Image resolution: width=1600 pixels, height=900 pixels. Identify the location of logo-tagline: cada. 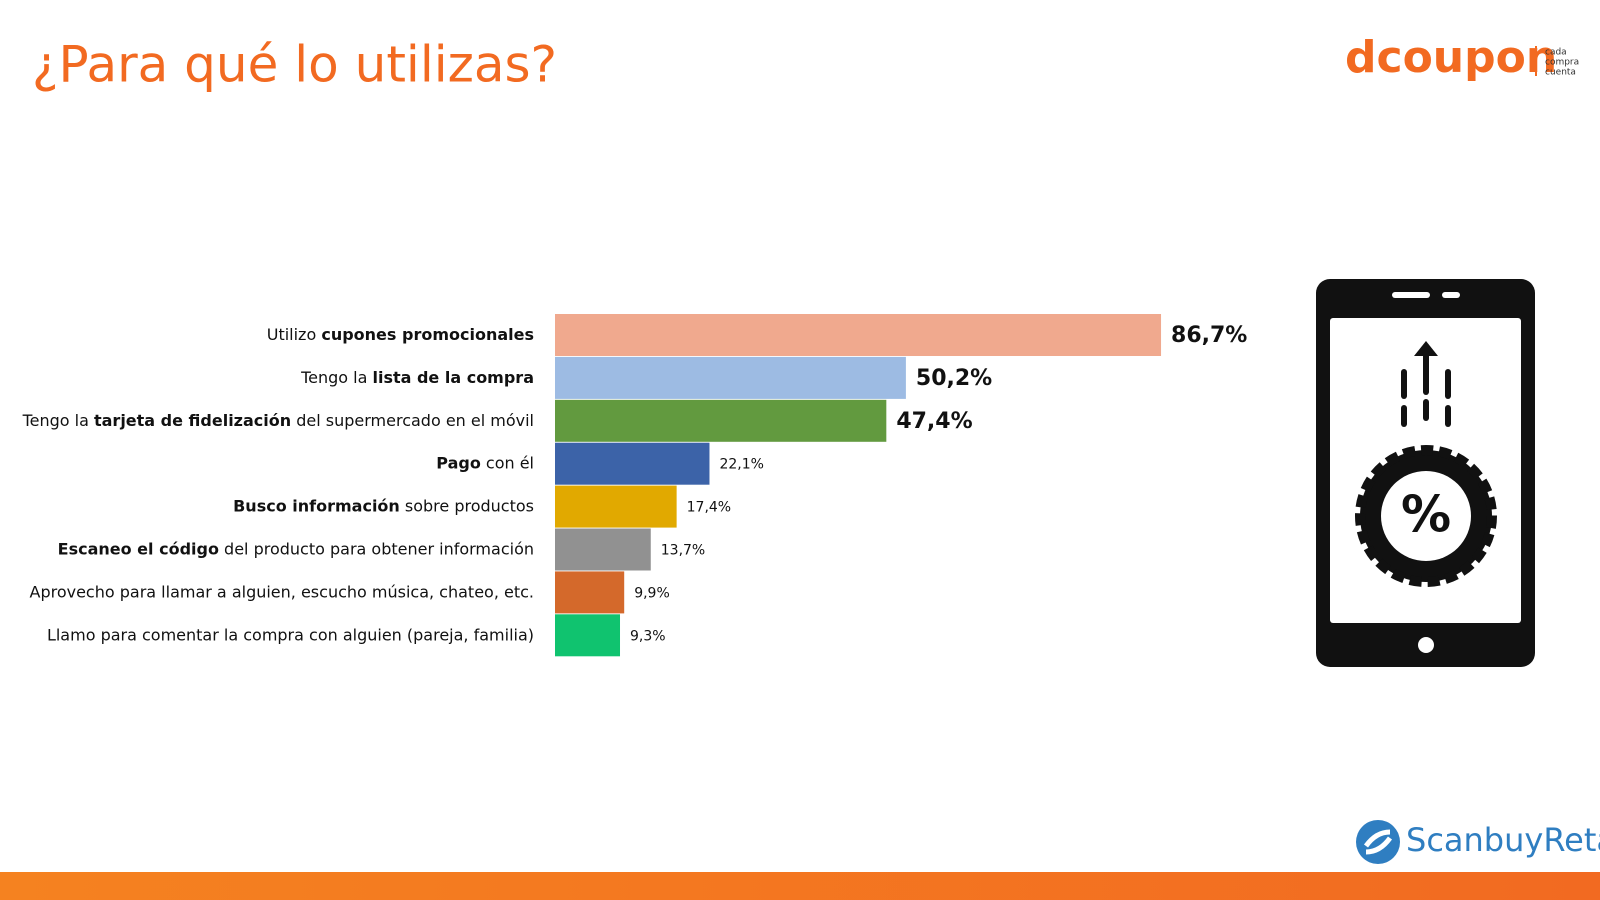
(1556, 53).